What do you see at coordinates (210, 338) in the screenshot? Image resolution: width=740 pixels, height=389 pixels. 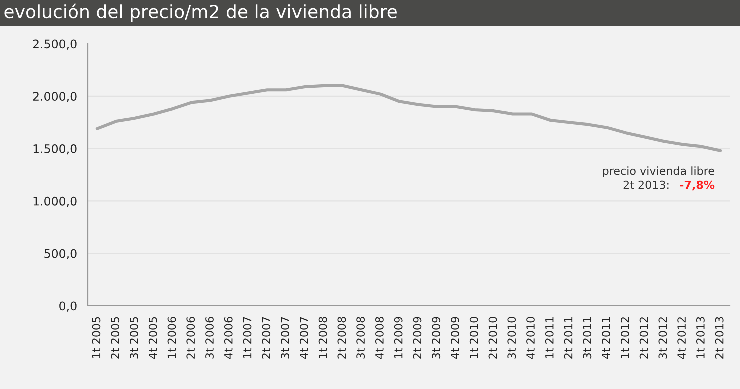 I see `x-tick-label: 3t 2006` at bounding box center [210, 338].